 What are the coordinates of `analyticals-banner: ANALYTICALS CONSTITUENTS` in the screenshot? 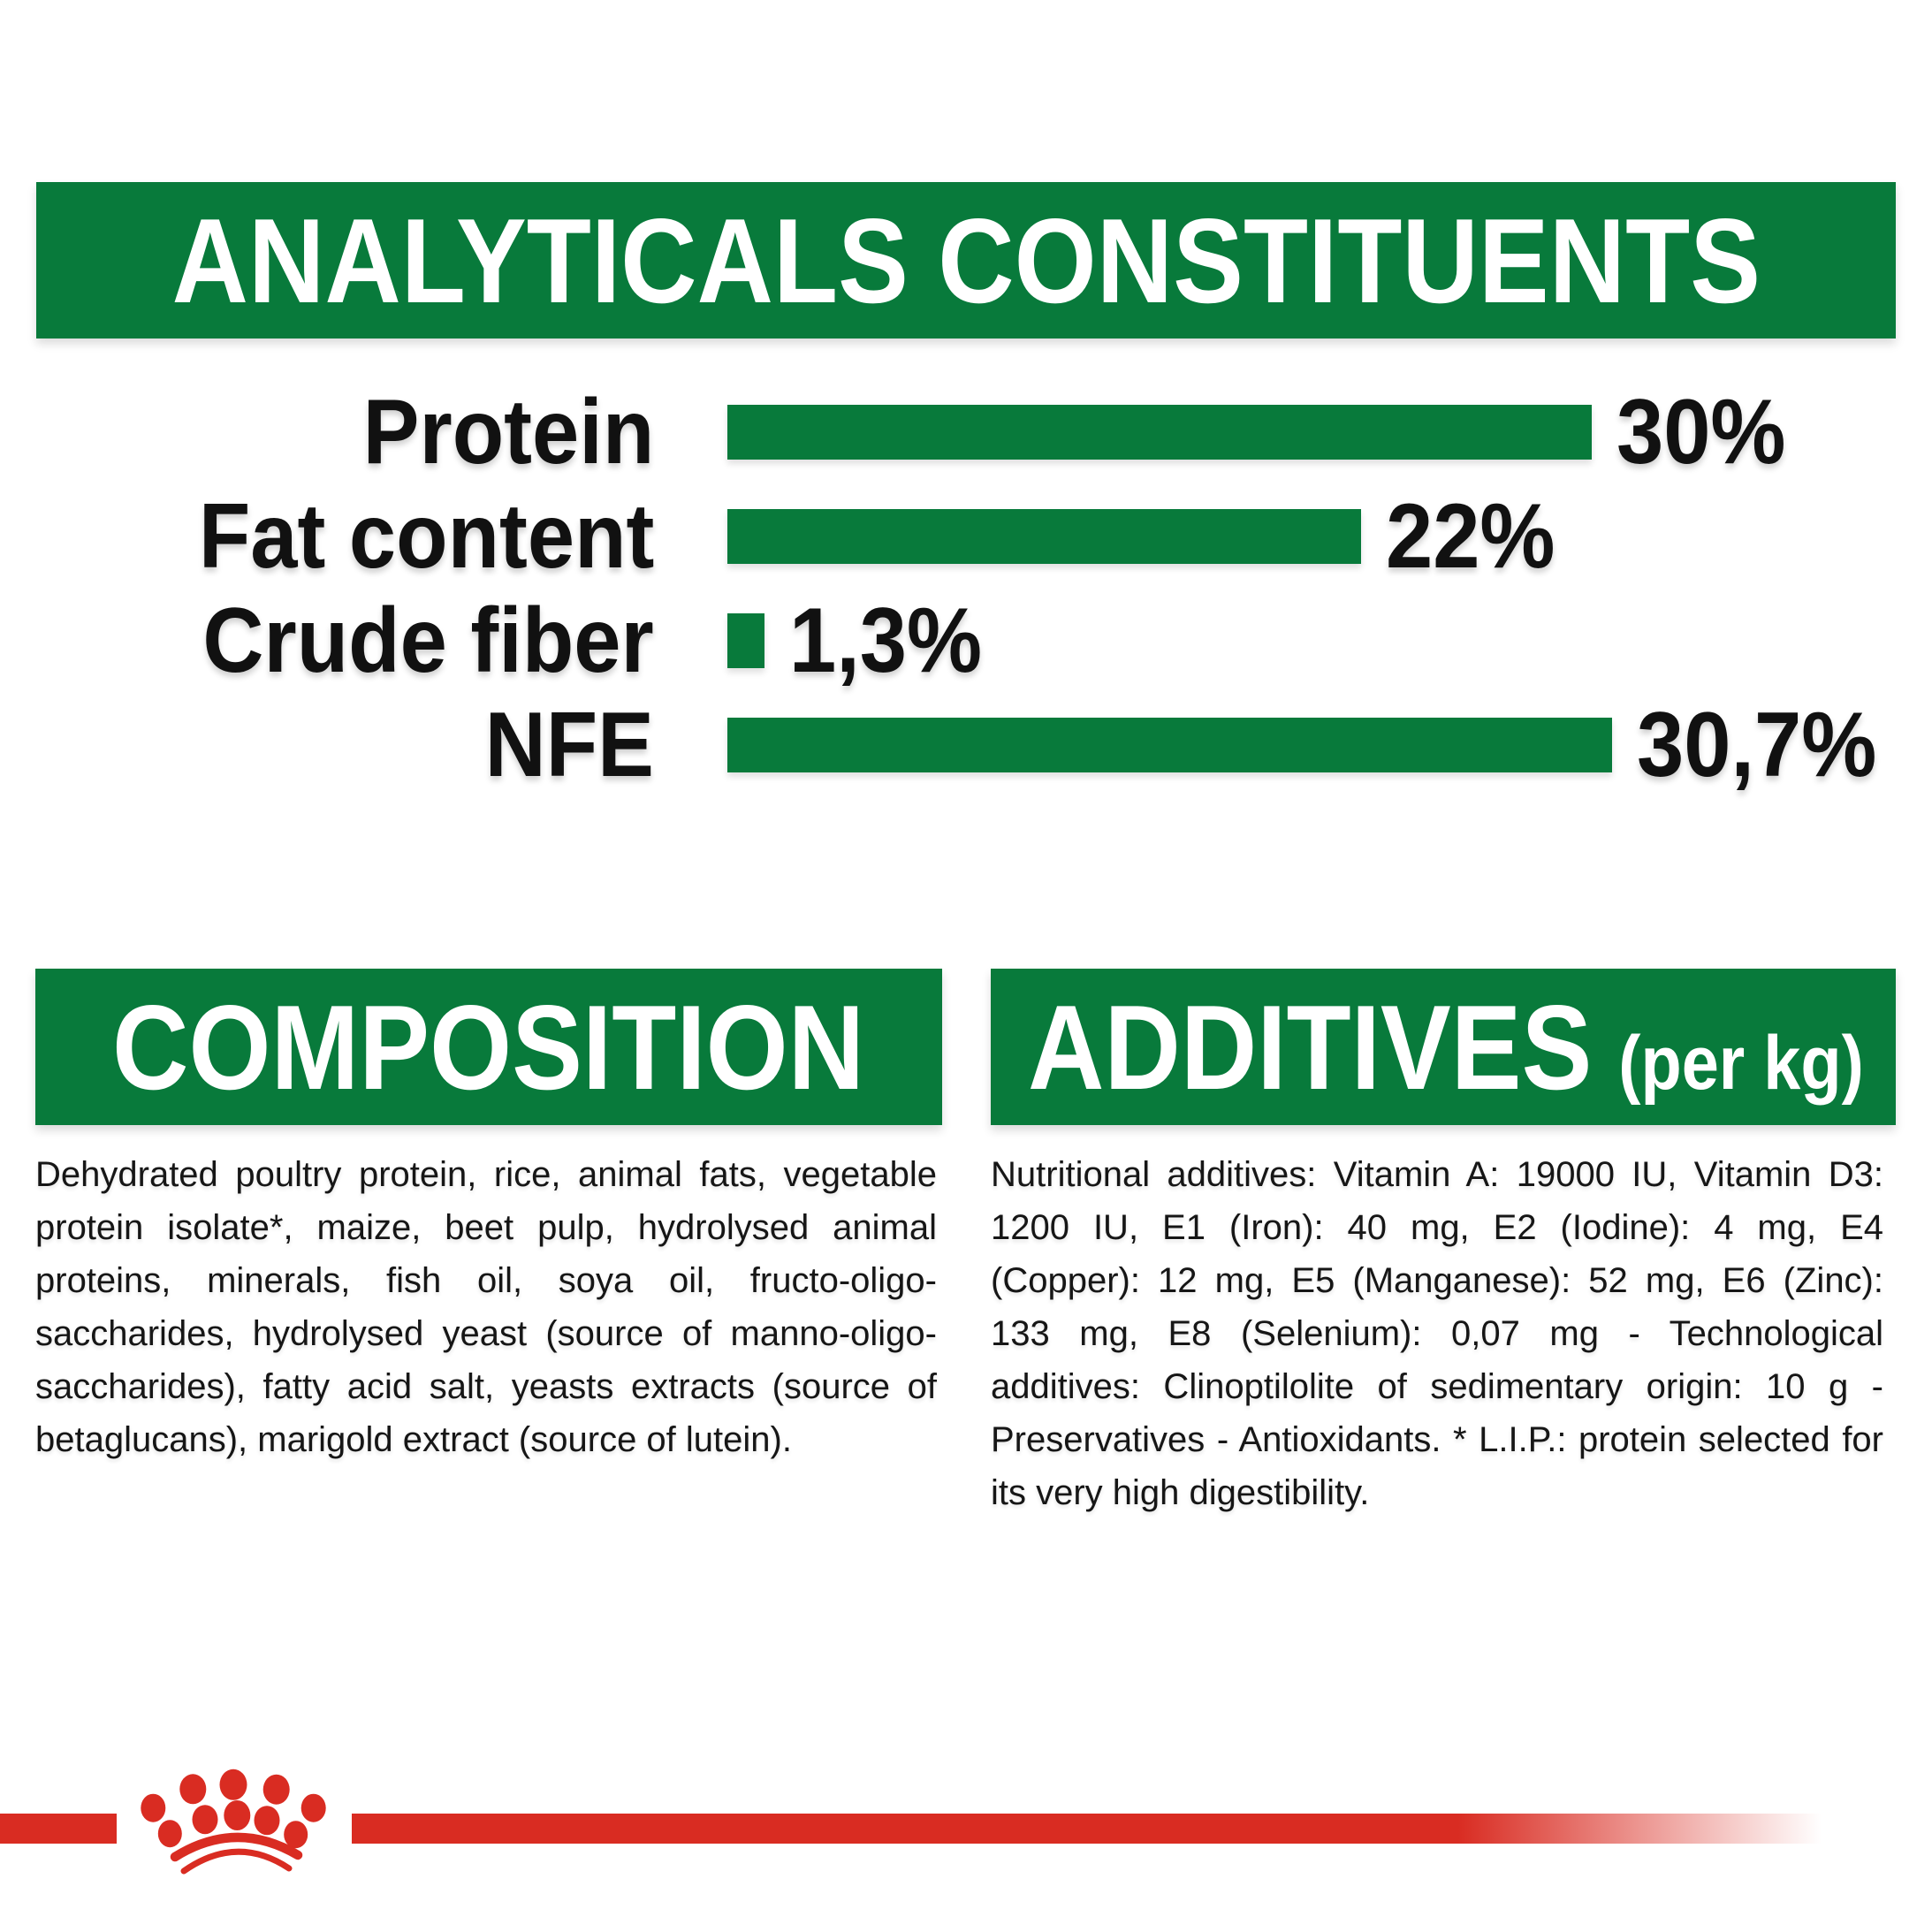 It's located at (966, 260).